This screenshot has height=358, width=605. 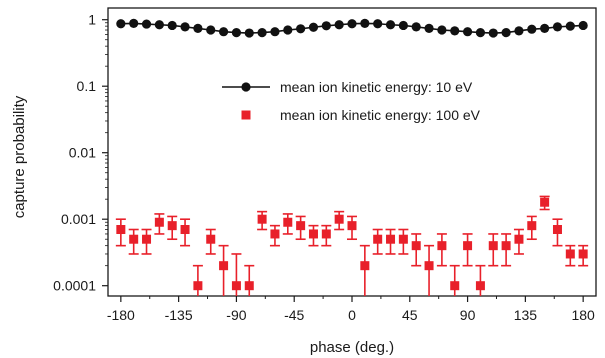 What do you see at coordinates (380, 115) in the screenshot?
I see `legend-label: mean ion kinetic energy: 100 eV` at bounding box center [380, 115].